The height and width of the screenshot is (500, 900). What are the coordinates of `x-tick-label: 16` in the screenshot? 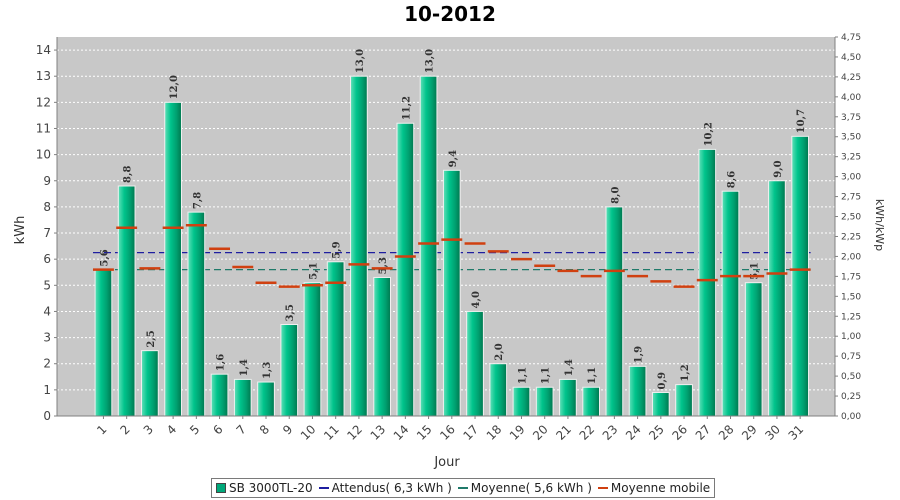 It's located at (447, 432).